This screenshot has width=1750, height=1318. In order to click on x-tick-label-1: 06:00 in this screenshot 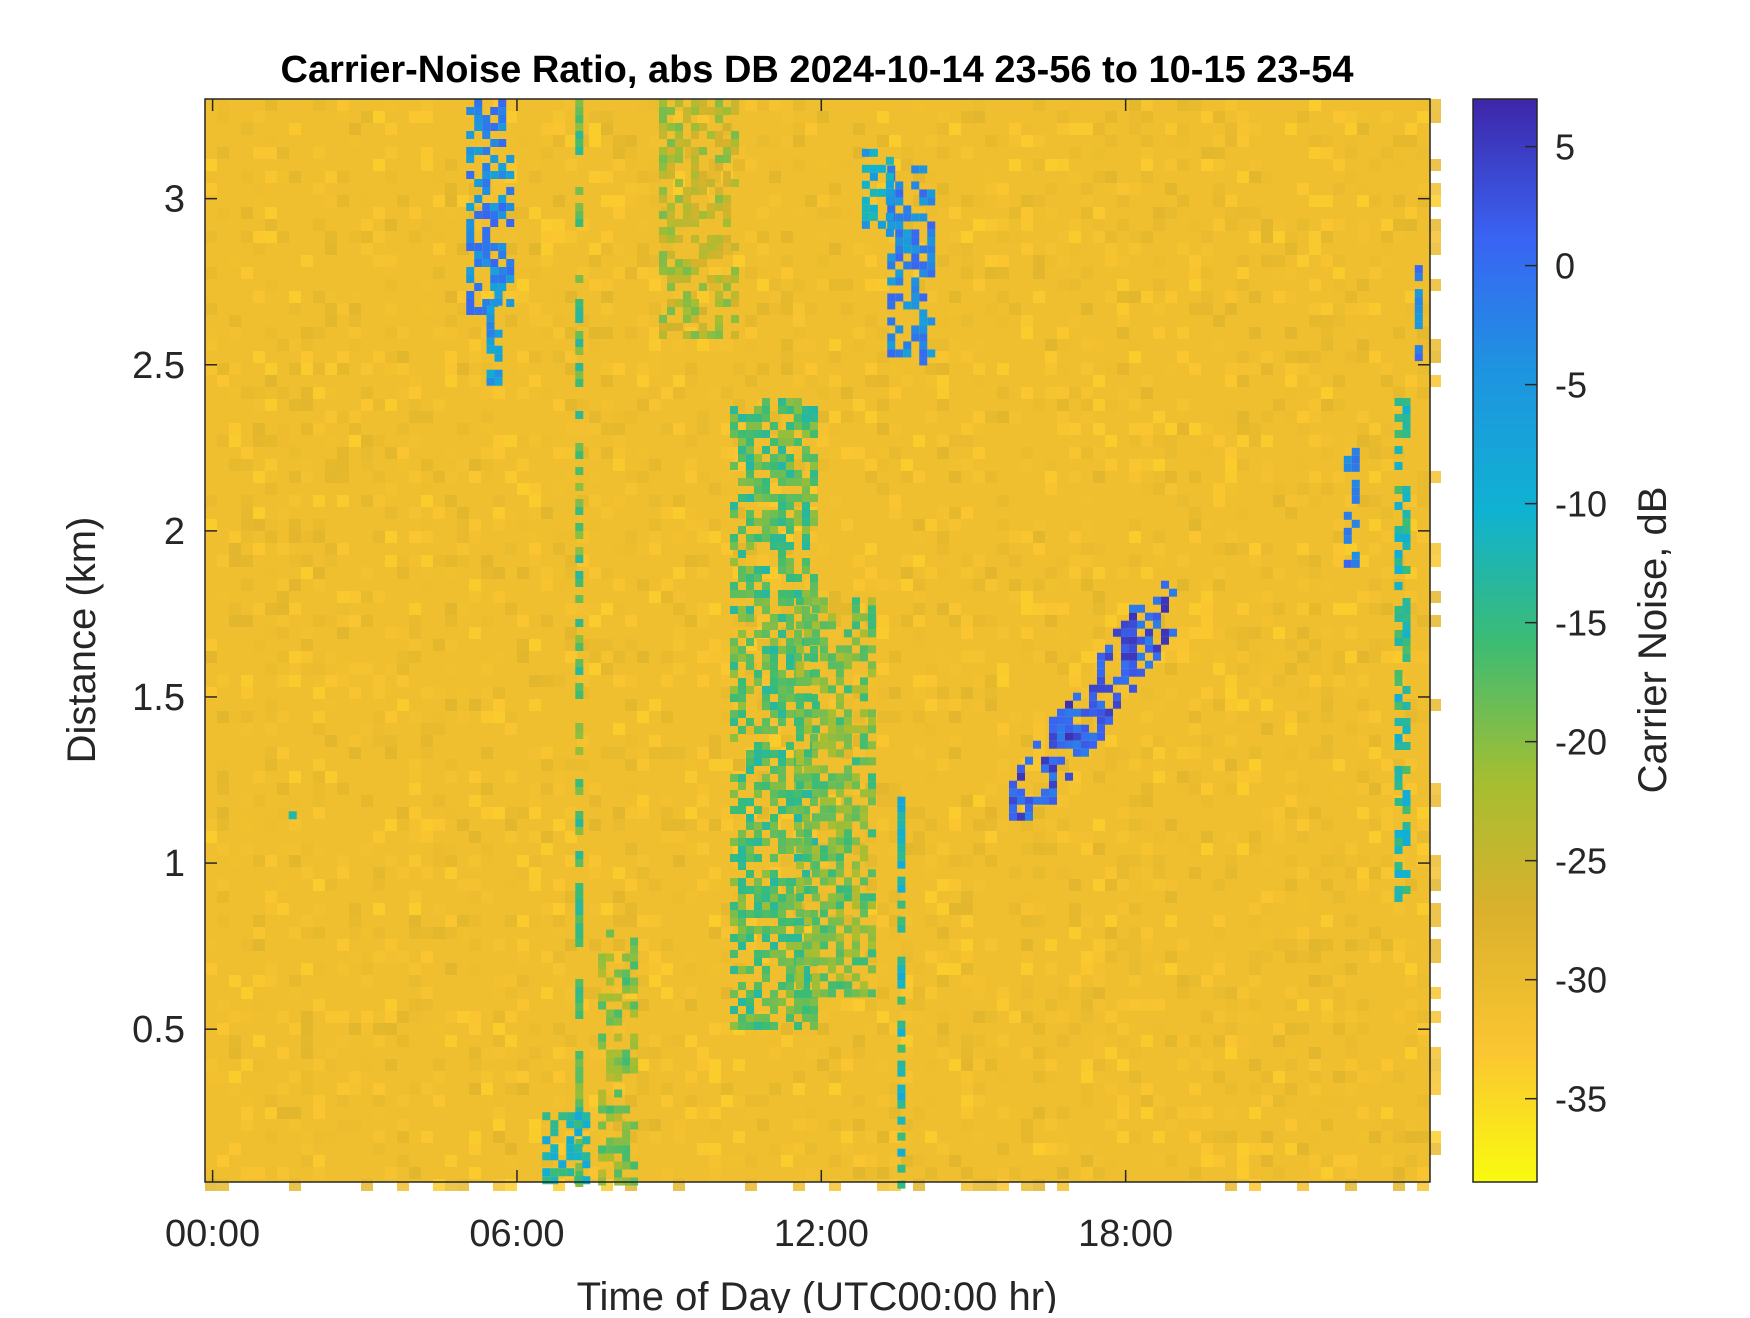, I will do `click(516, 1234)`.